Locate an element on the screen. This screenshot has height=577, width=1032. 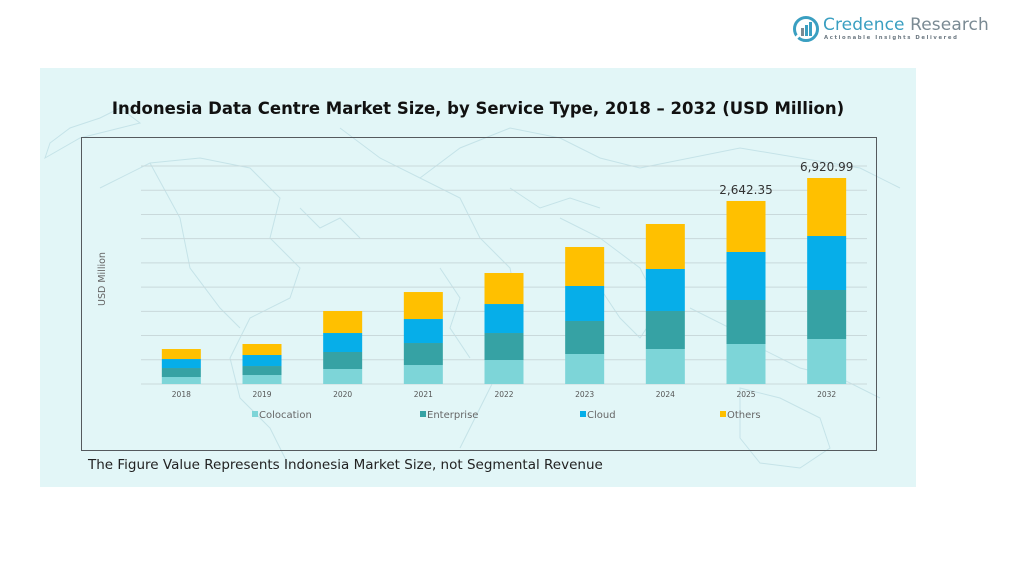
bar-segment-colocation-2023 is located at coordinates (585, 368).